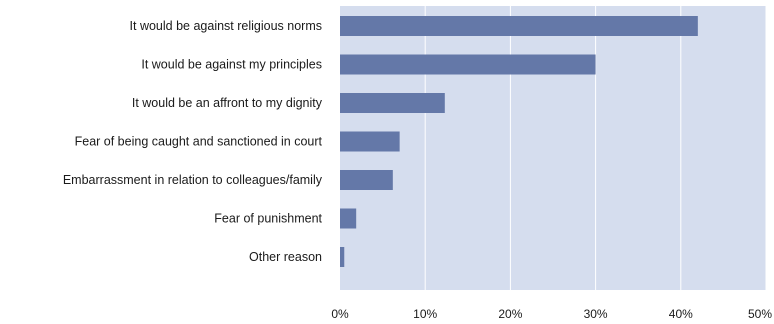 Image resolution: width=774 pixels, height=324 pixels. What do you see at coordinates (681, 314) in the screenshot?
I see `x-tick-label: 40%` at bounding box center [681, 314].